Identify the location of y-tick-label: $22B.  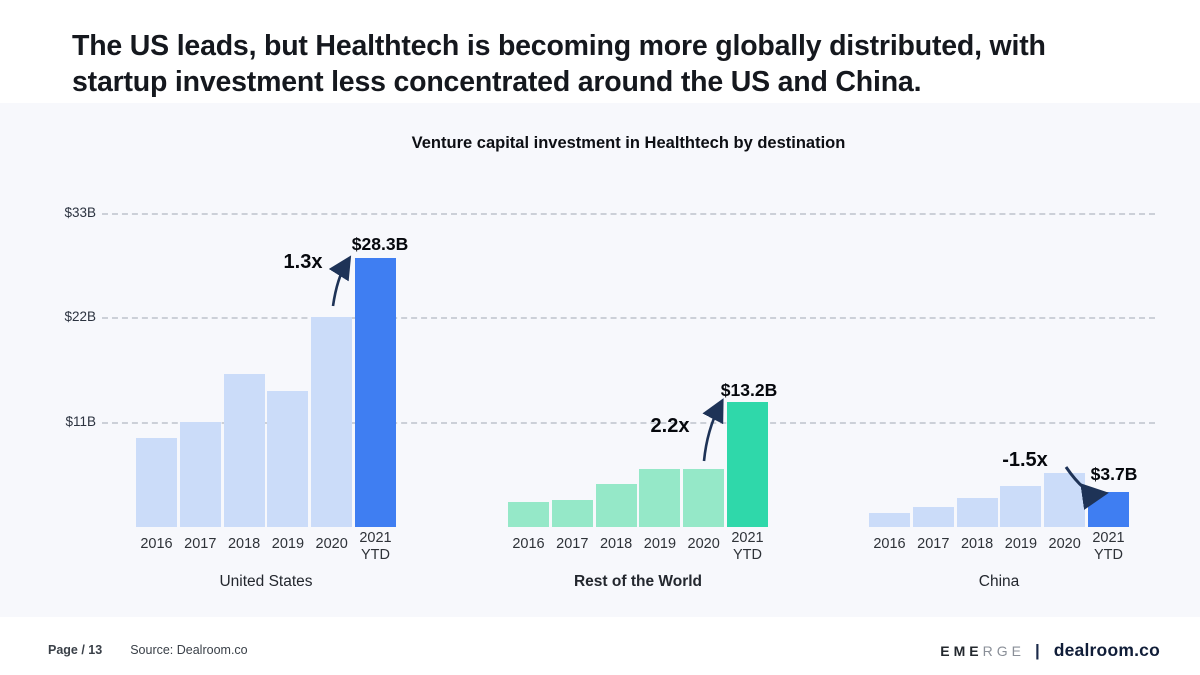
(80, 316).